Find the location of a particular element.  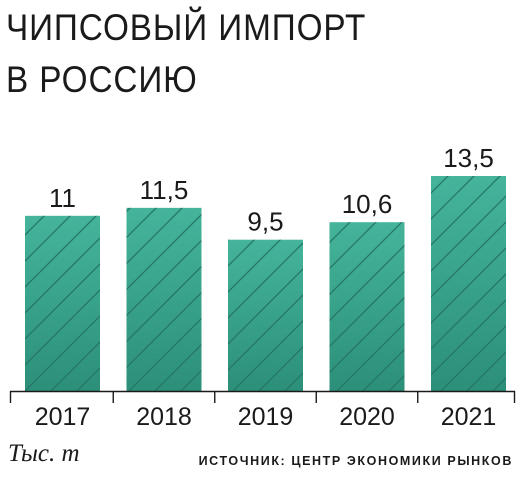

category-labels-group: 2017 2018 2019 2020 2021 is located at coordinates (266, 417).